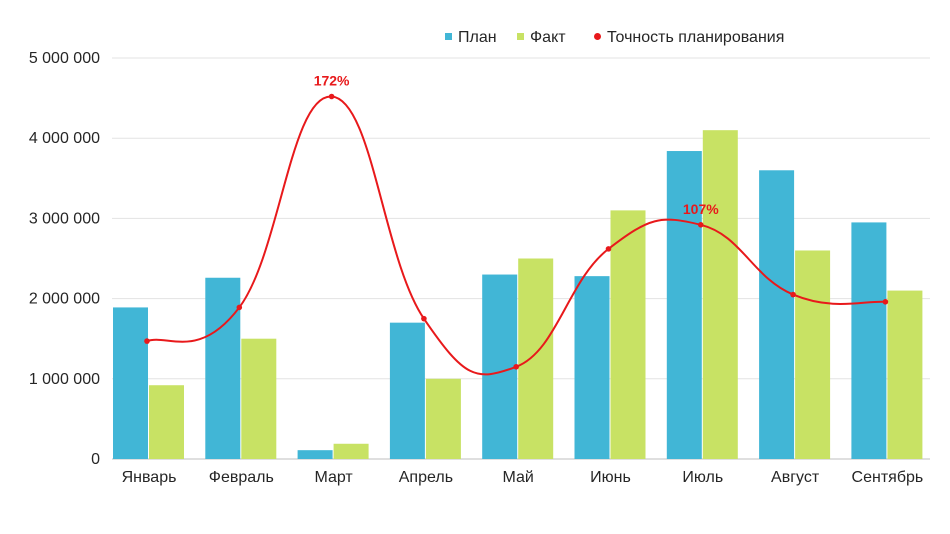  Describe the element at coordinates (610, 477) in the screenshot. I see `x-tick-label: Июнь` at that location.